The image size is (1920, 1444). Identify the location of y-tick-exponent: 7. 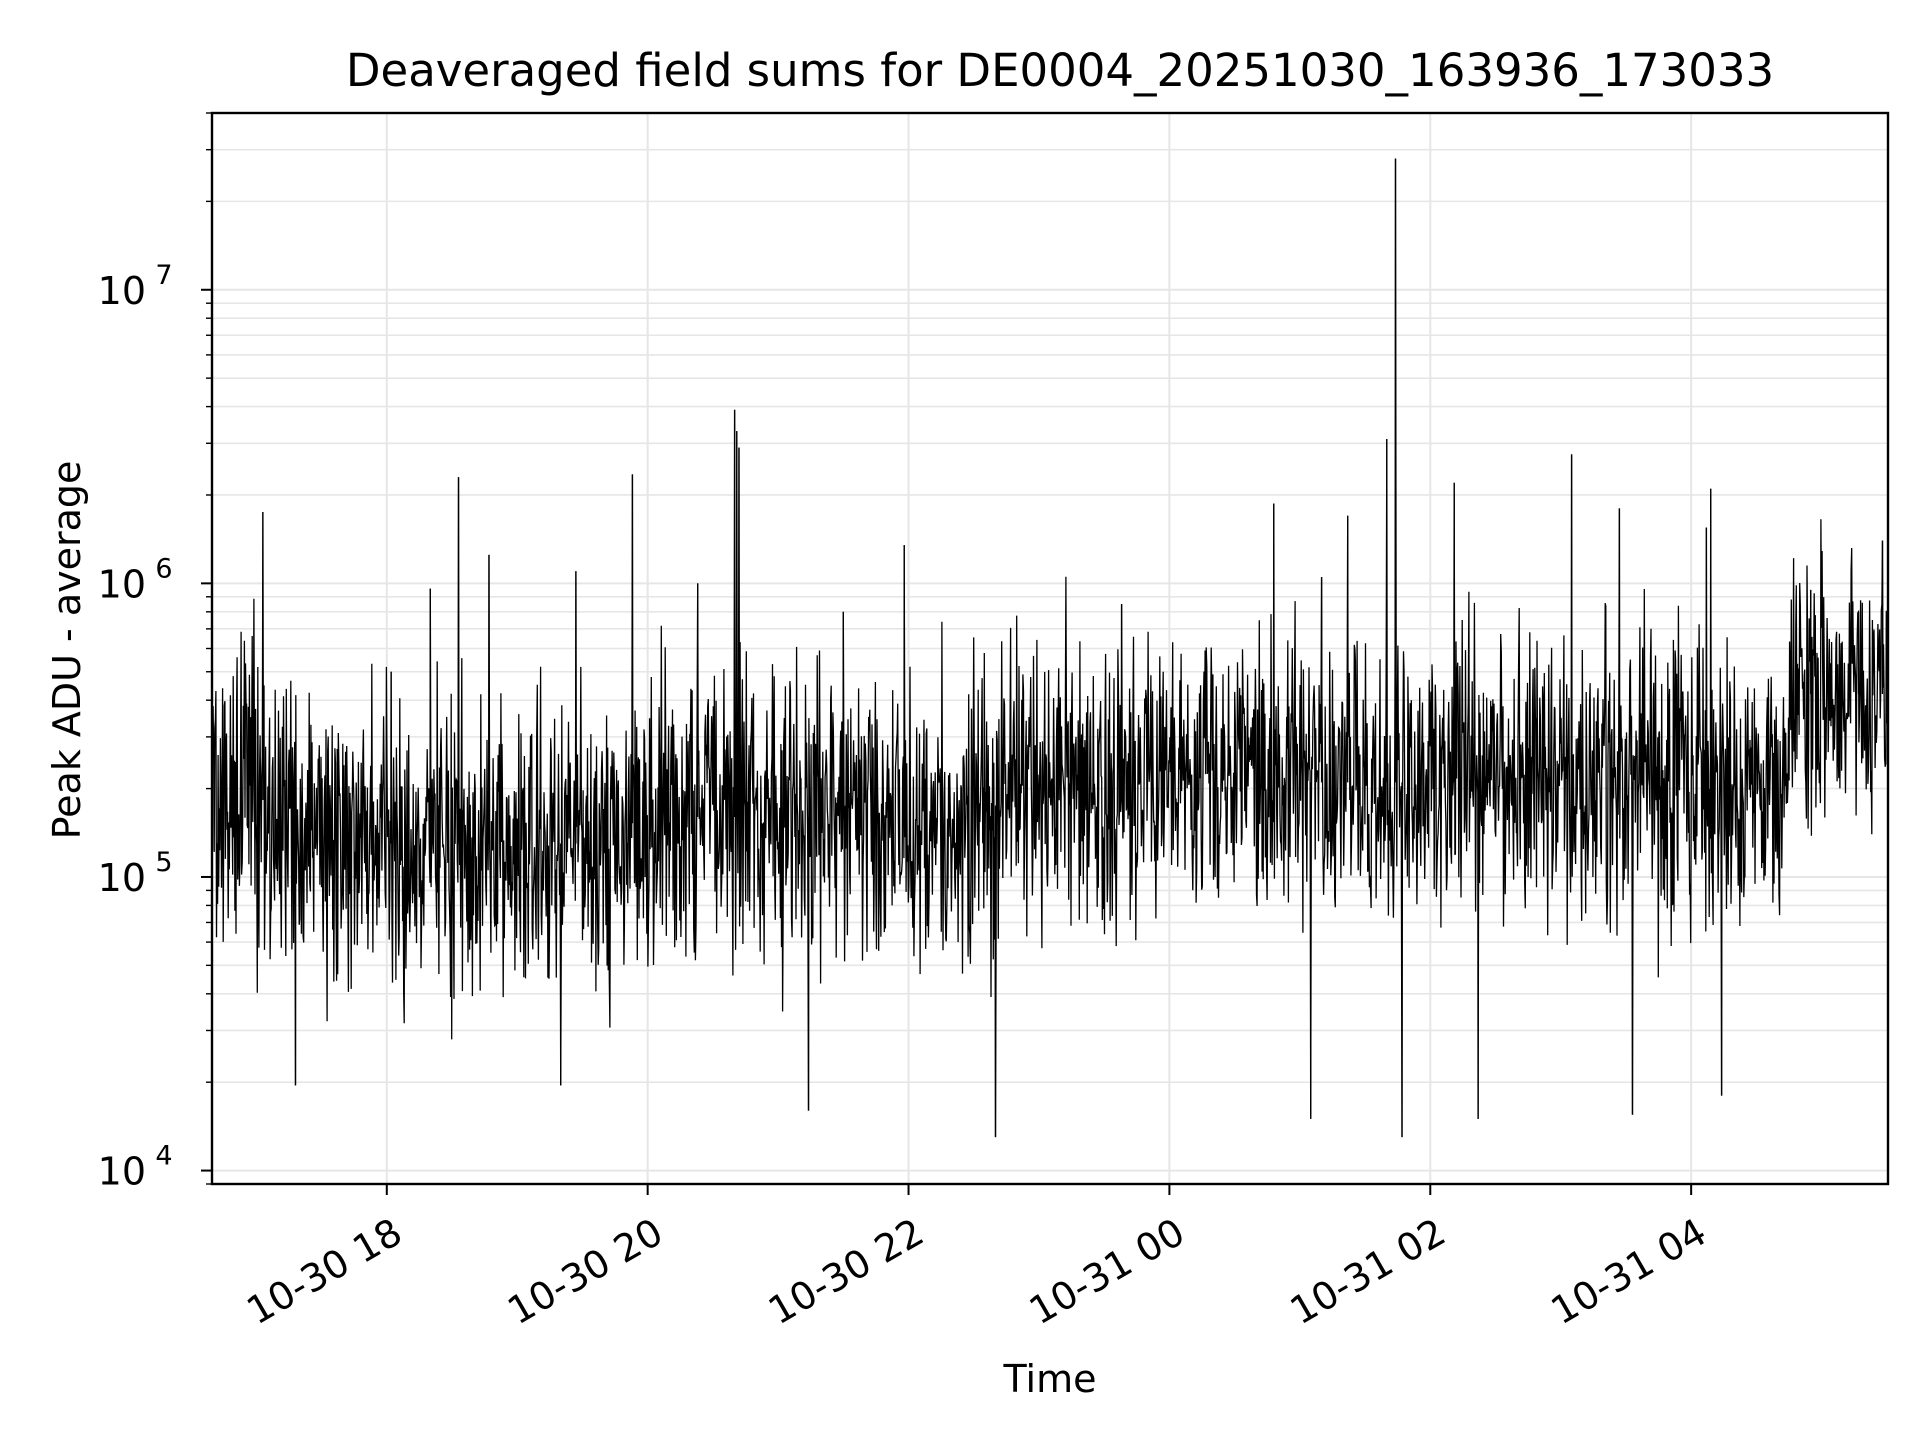
(163, 275).